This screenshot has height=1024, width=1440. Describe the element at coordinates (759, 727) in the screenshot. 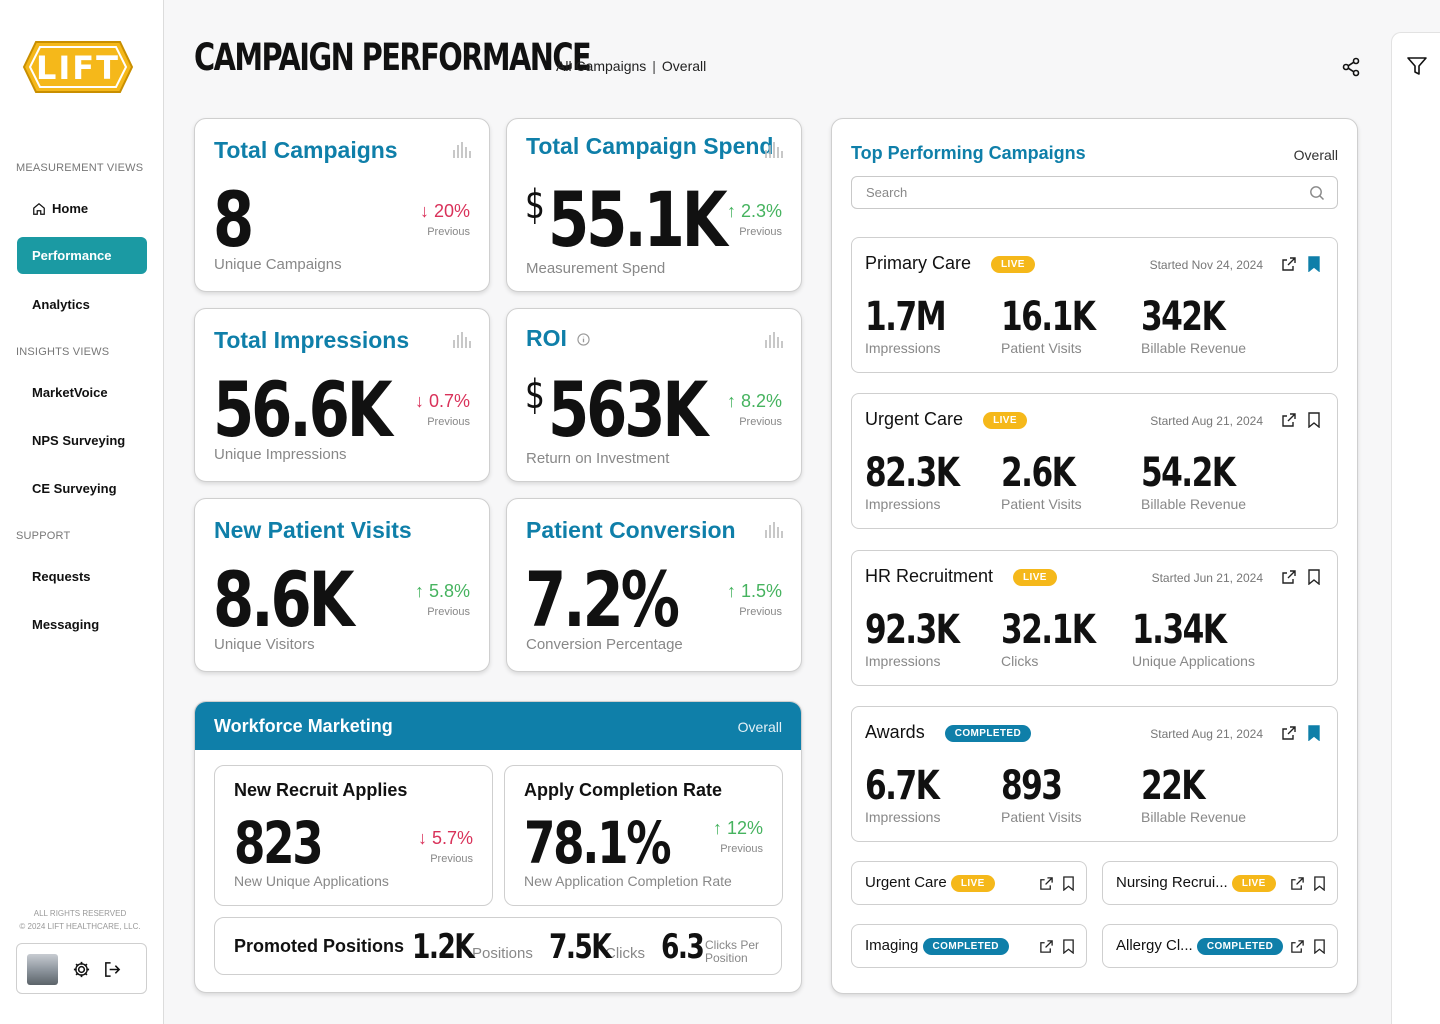

I see `workforce-overall: Overall` at that location.